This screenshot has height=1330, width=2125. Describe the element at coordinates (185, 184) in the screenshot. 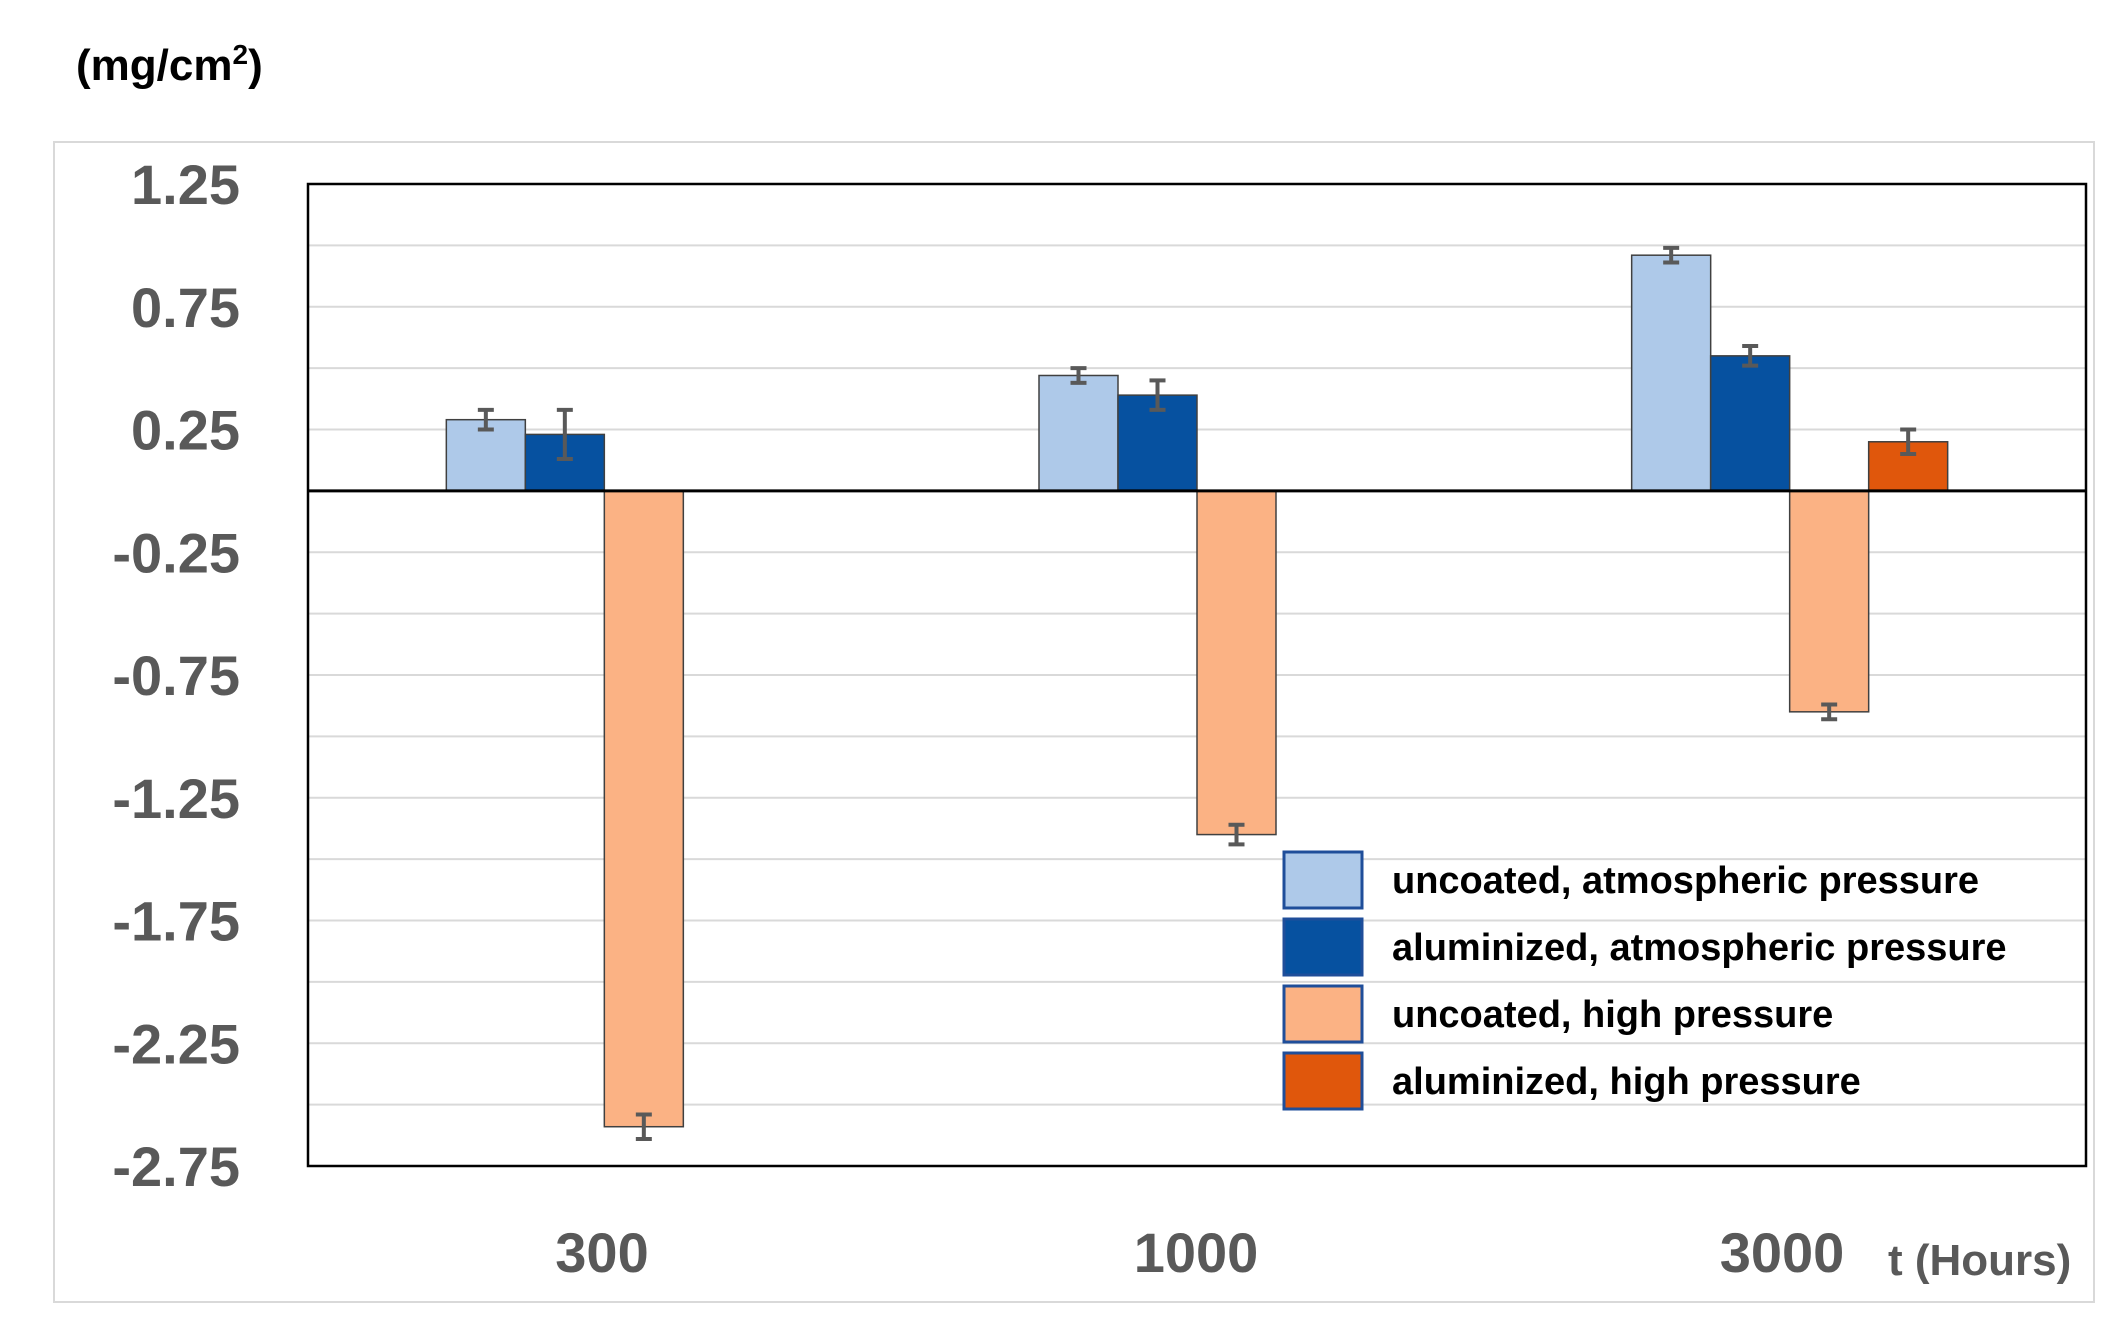

I see `y-tick-label: 1.25` at that location.